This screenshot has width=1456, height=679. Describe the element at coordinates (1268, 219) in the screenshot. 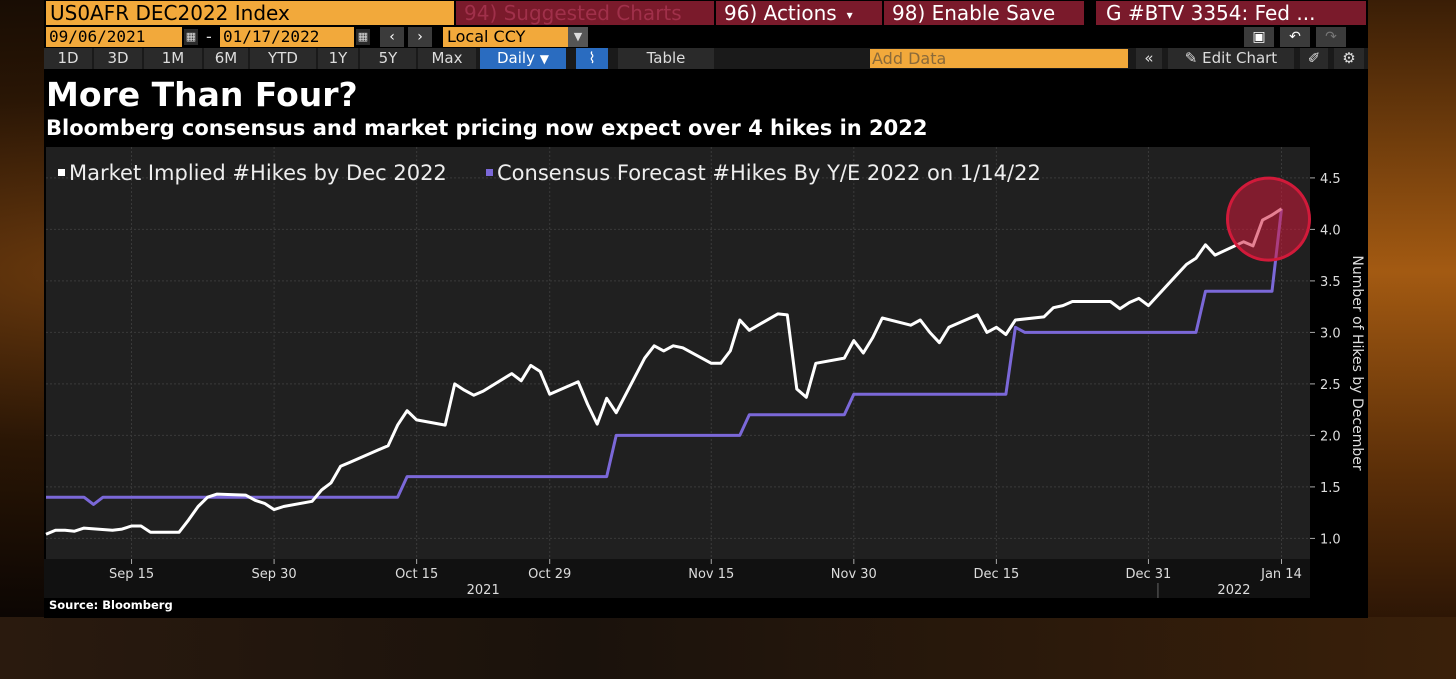

I see `highlight-circle` at that location.